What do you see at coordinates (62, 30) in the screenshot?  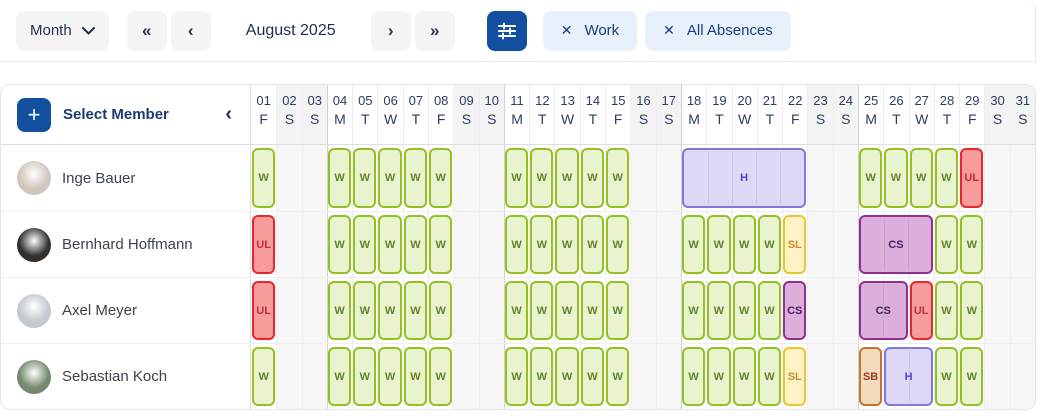 I see `view-mode-dropdown: Month` at bounding box center [62, 30].